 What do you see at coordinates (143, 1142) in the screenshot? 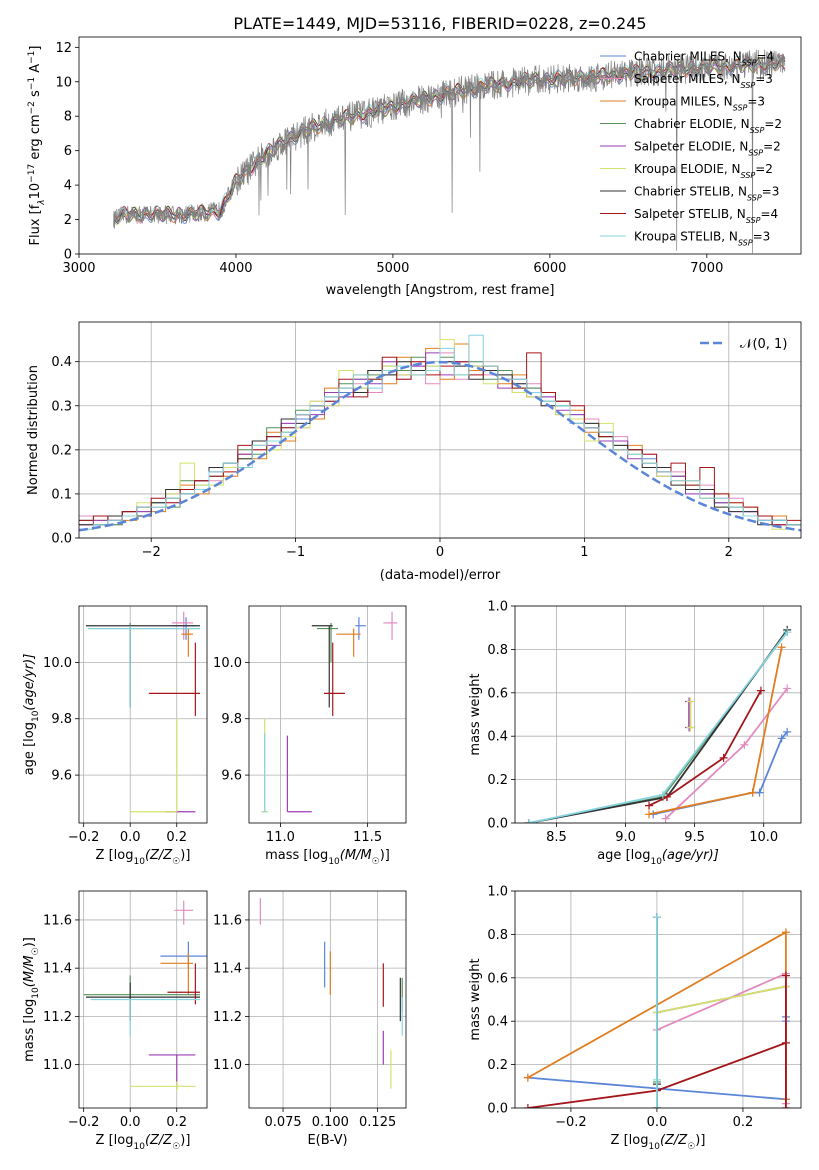
I see `mass_vs_Z-xlabel: Z [log10(Z/Z☉)]` at bounding box center [143, 1142].